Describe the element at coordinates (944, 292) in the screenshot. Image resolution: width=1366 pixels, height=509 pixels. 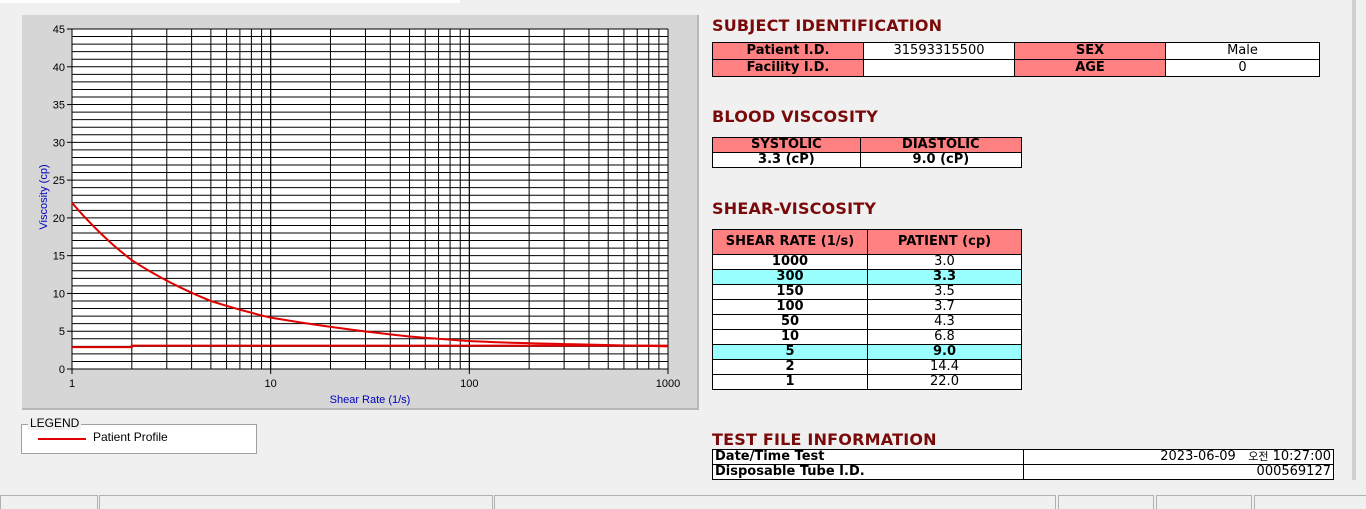
I see `patient-value-cell: 3.5` at that location.